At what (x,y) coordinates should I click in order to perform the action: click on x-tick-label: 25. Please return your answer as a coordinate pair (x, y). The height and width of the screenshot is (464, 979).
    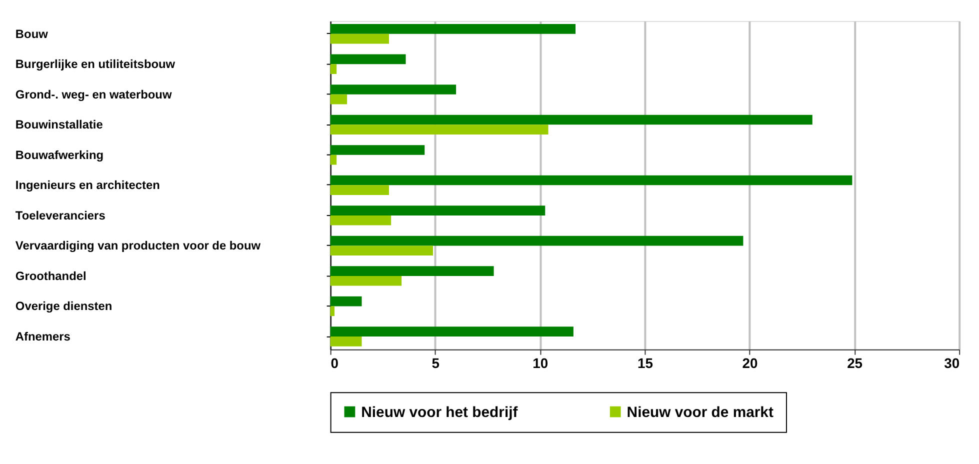
    Looking at the image, I should click on (855, 362).